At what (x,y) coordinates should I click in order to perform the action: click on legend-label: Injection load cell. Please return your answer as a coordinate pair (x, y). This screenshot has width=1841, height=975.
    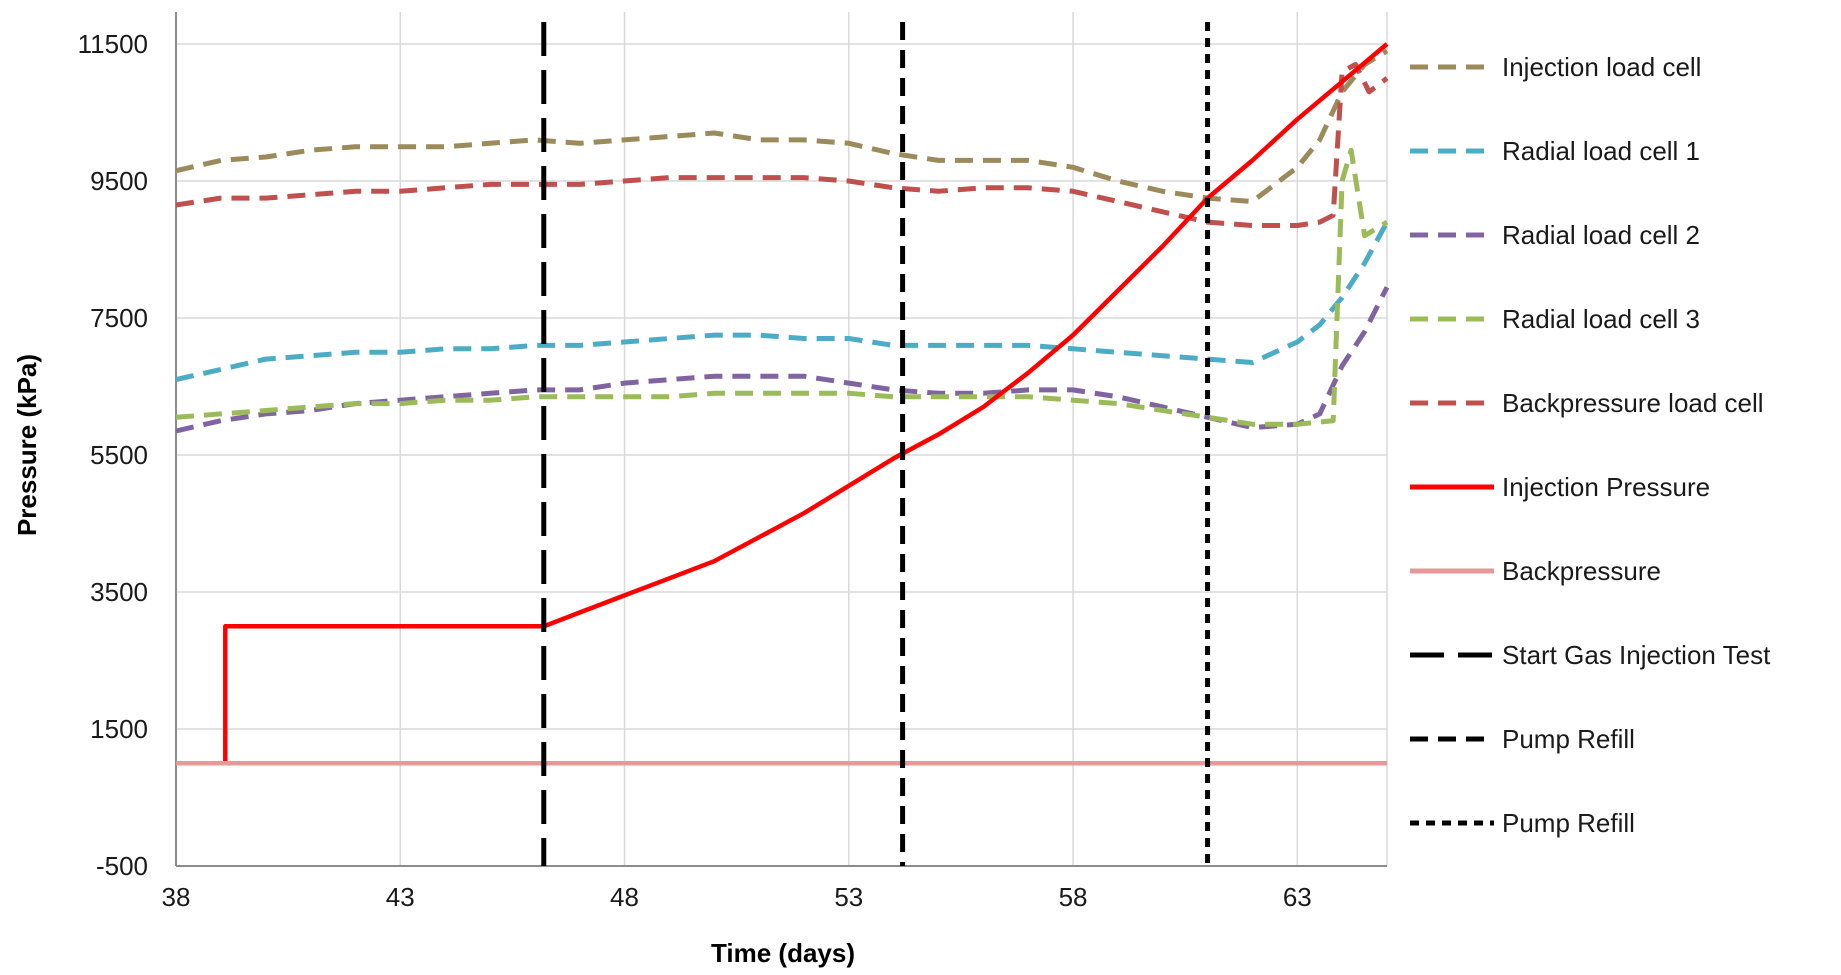
    Looking at the image, I should click on (1601, 67).